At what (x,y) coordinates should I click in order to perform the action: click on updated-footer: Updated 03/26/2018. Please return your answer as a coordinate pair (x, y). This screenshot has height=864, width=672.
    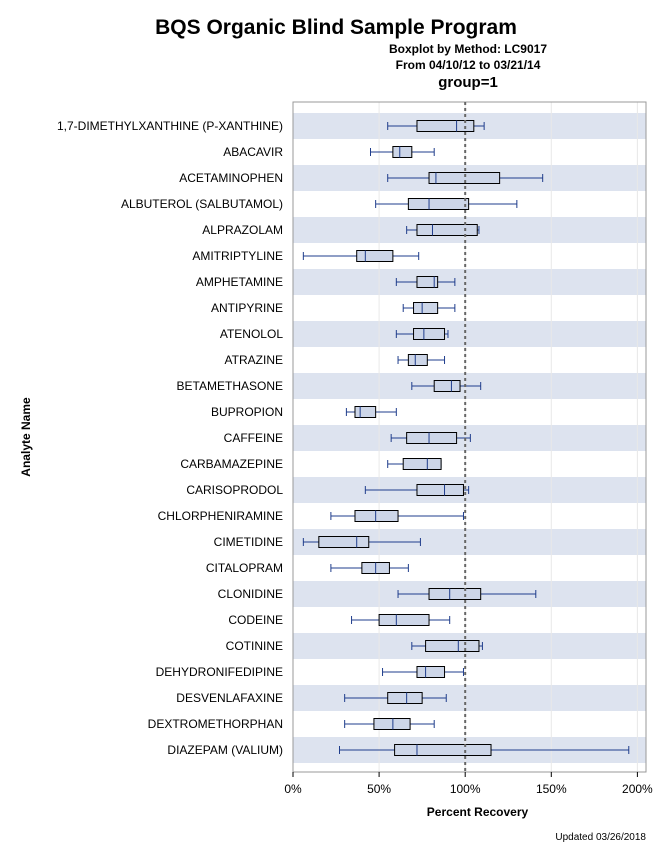
    Looking at the image, I should click on (600, 837).